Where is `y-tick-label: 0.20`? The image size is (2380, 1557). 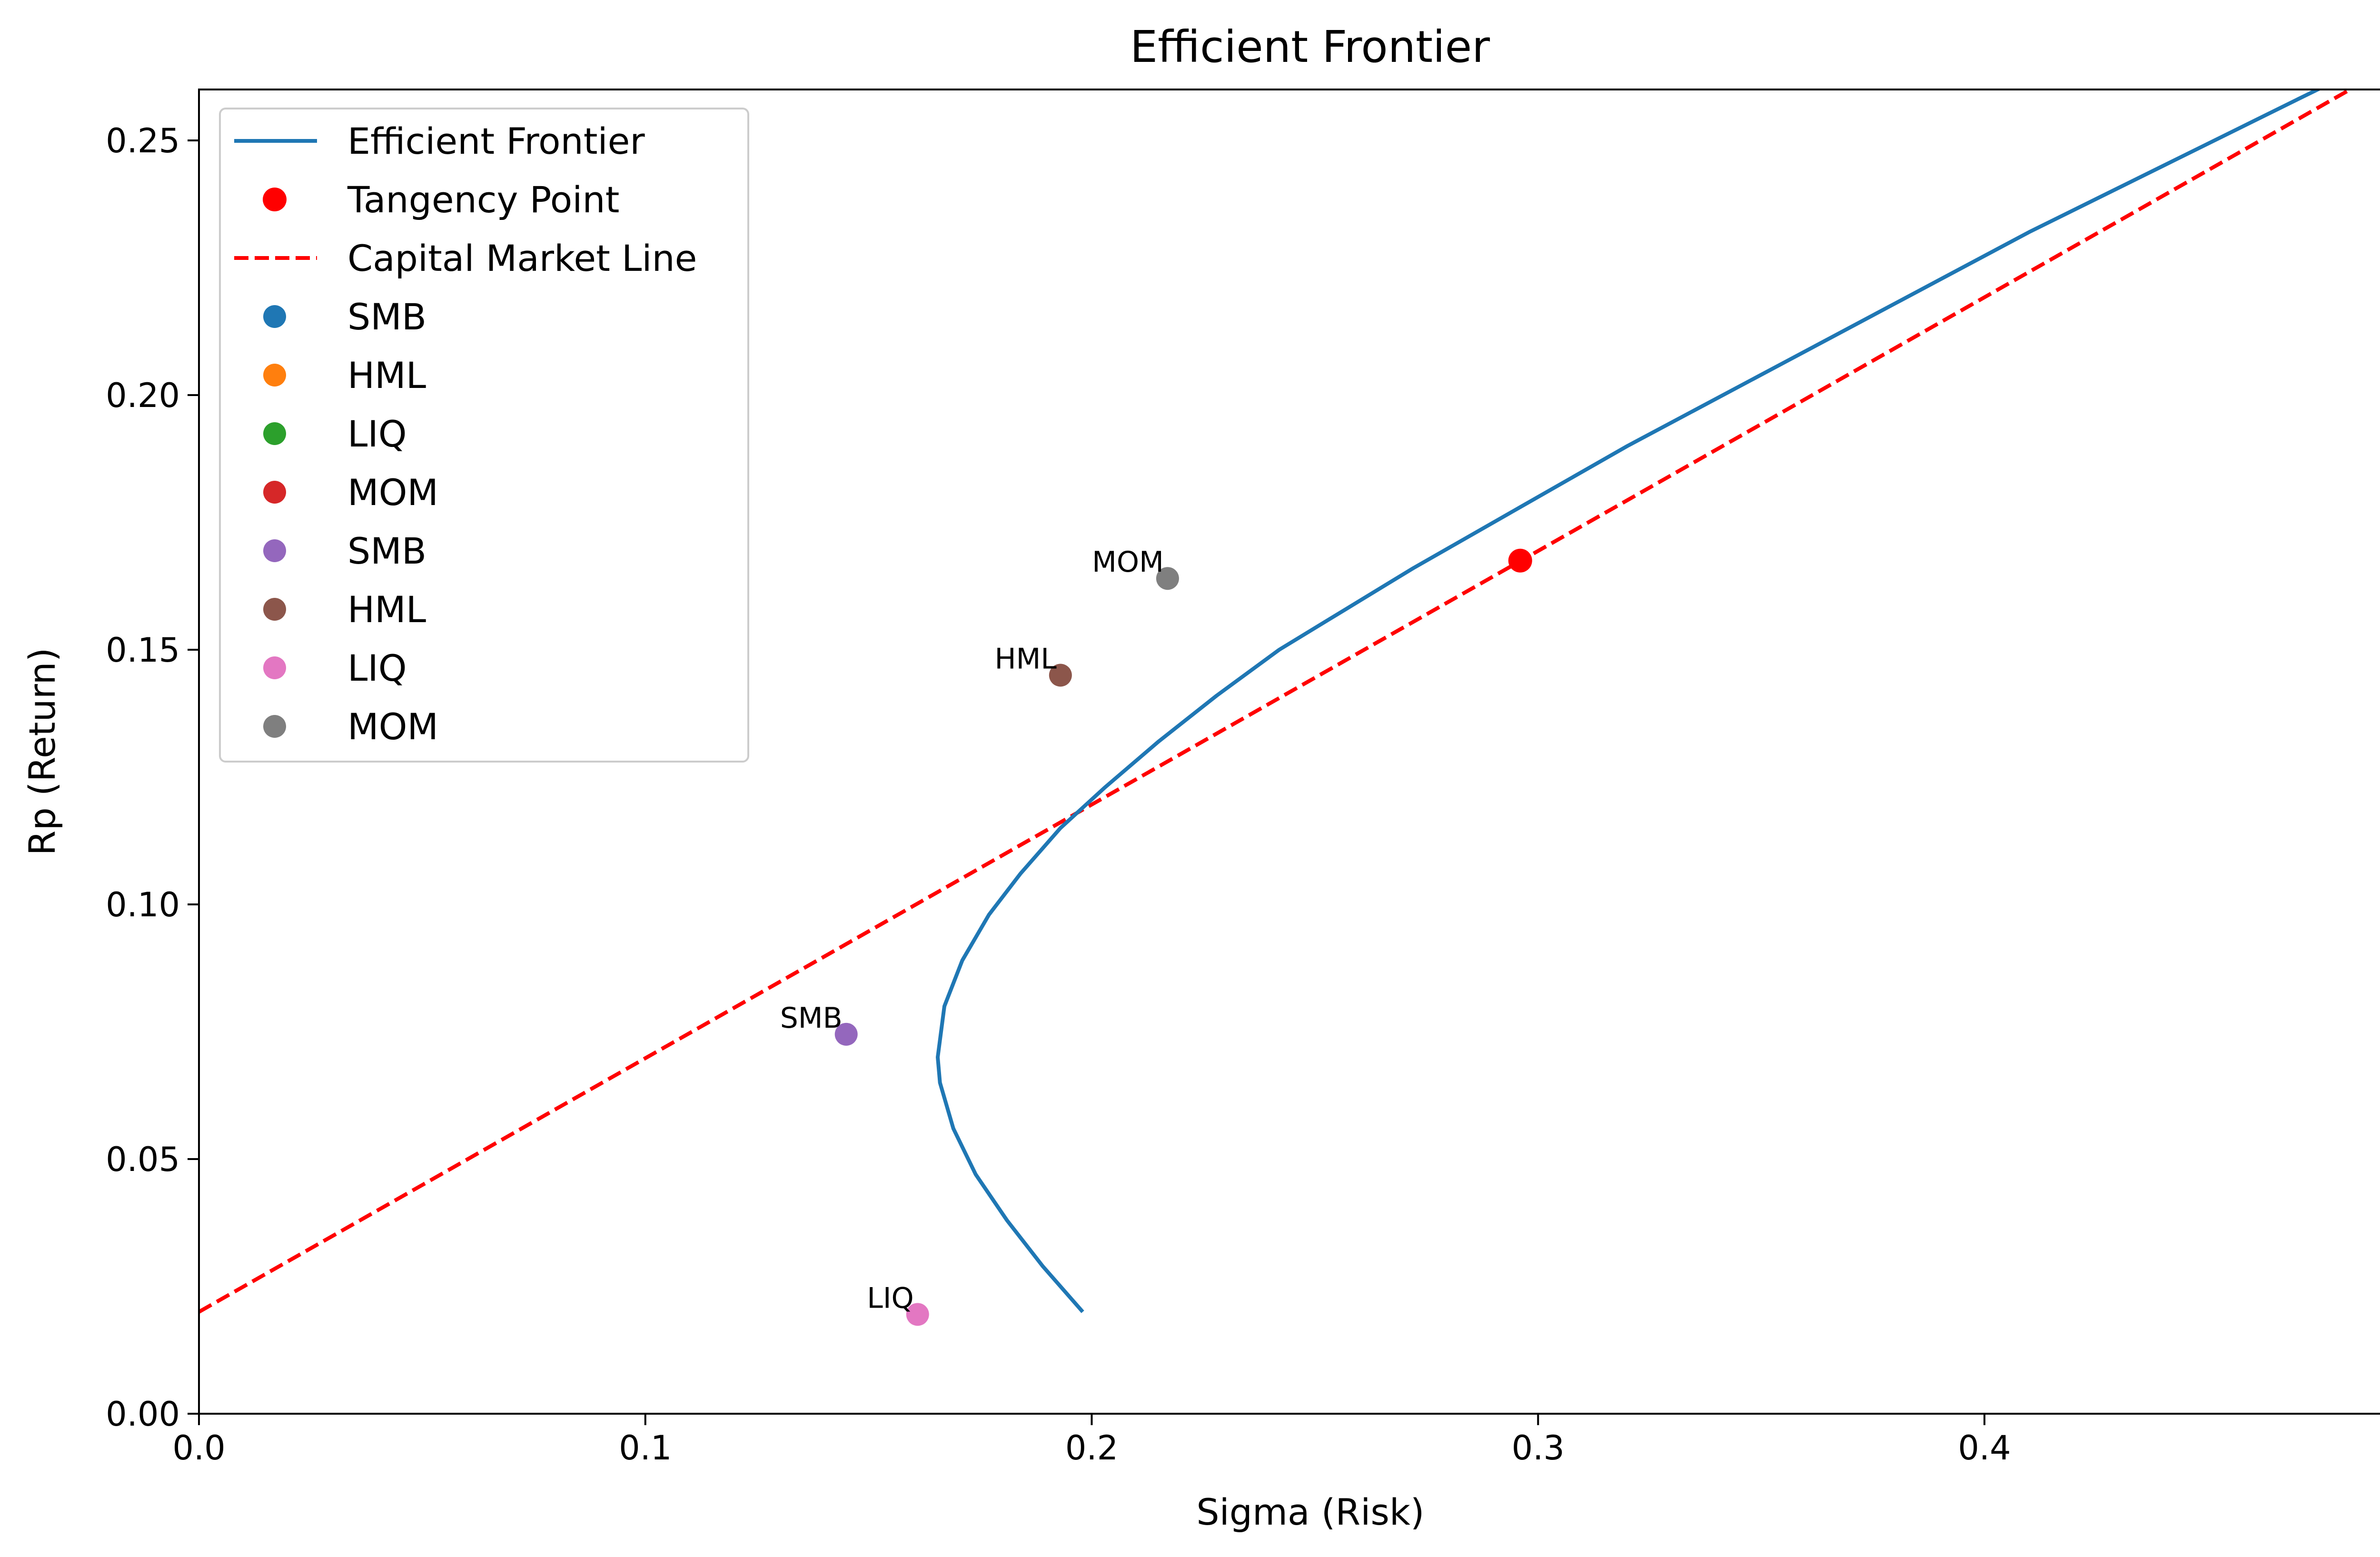
y-tick-label: 0.20 is located at coordinates (143, 395).